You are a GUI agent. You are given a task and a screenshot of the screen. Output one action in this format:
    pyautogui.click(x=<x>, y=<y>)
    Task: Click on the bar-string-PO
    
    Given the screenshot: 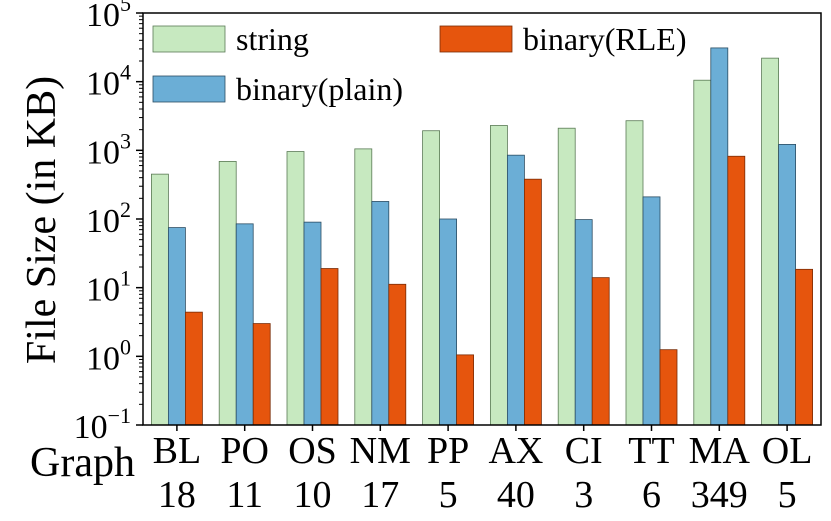 What is the action you would take?
    pyautogui.click(x=227, y=293)
    